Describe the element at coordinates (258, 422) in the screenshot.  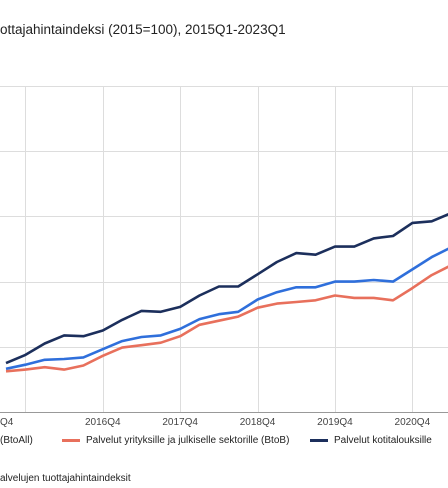
I see `x-tick-label: 2018Q4` at that location.